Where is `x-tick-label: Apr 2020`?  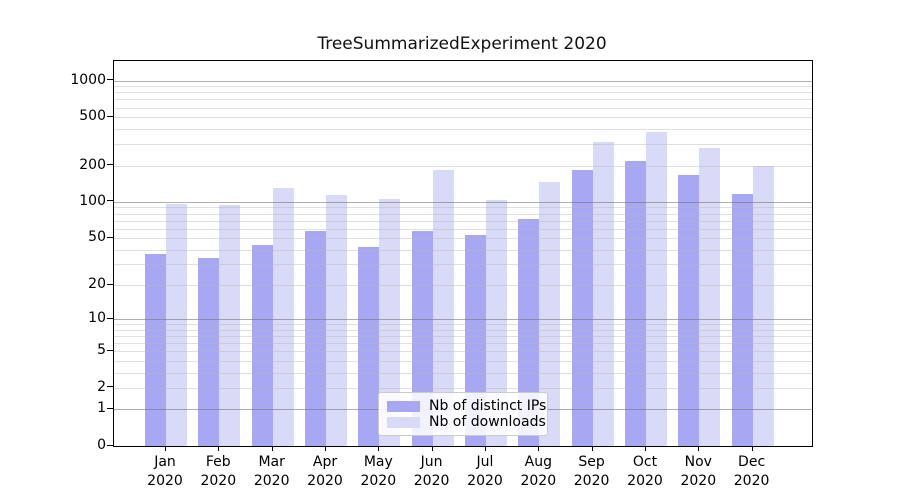 x-tick-label: Apr 2020 is located at coordinates (325, 471).